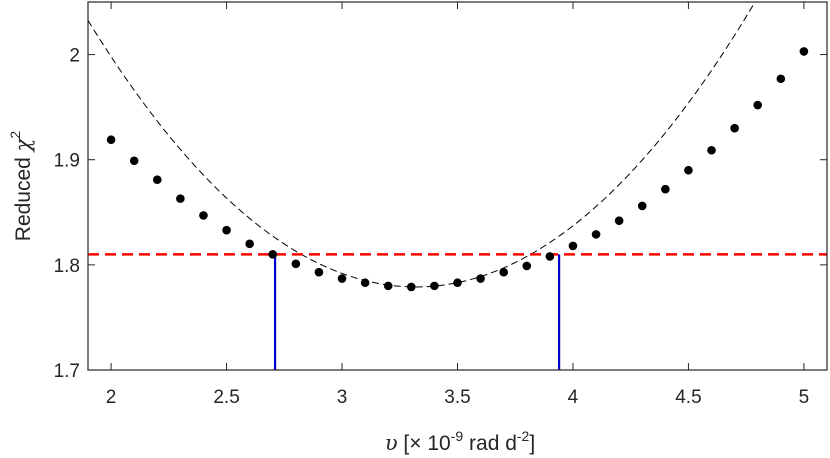  I want to click on x-tick-label: 2.5, so click(226, 397).